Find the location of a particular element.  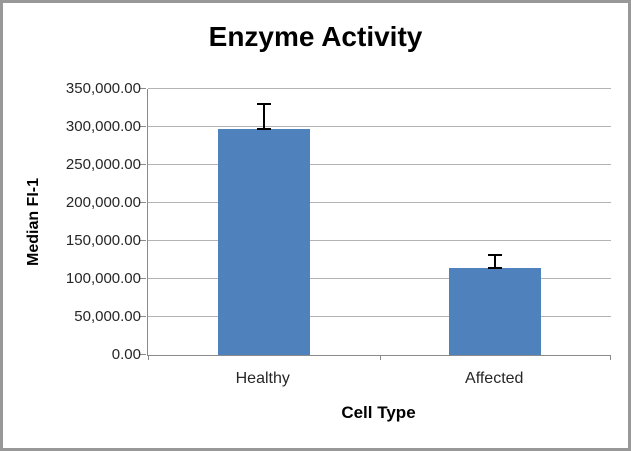

x-tick-label-affected: Affected is located at coordinates (494, 378).